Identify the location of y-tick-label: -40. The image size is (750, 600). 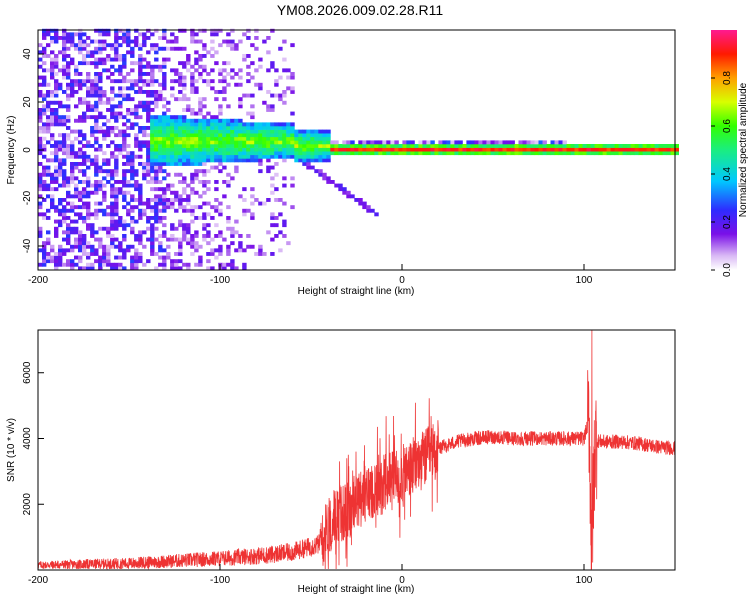
(27, 245).